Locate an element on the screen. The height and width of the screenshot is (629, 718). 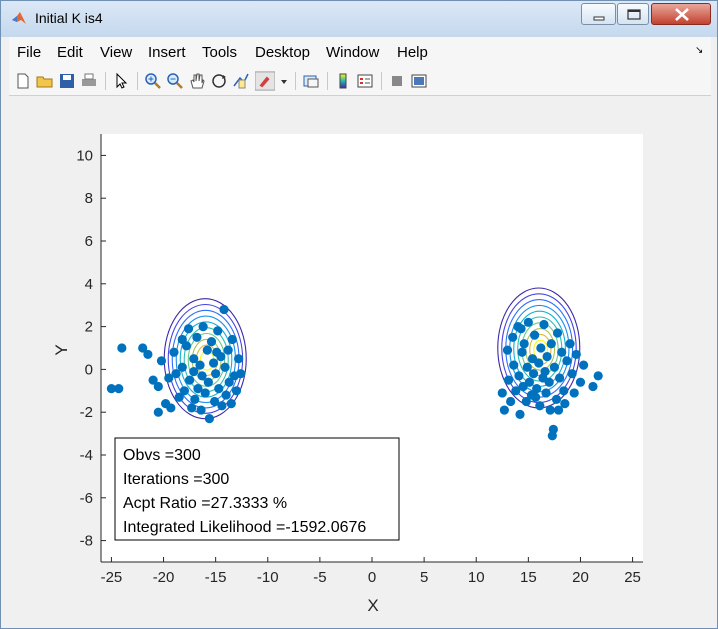
print-icon is located at coordinates (89, 81).